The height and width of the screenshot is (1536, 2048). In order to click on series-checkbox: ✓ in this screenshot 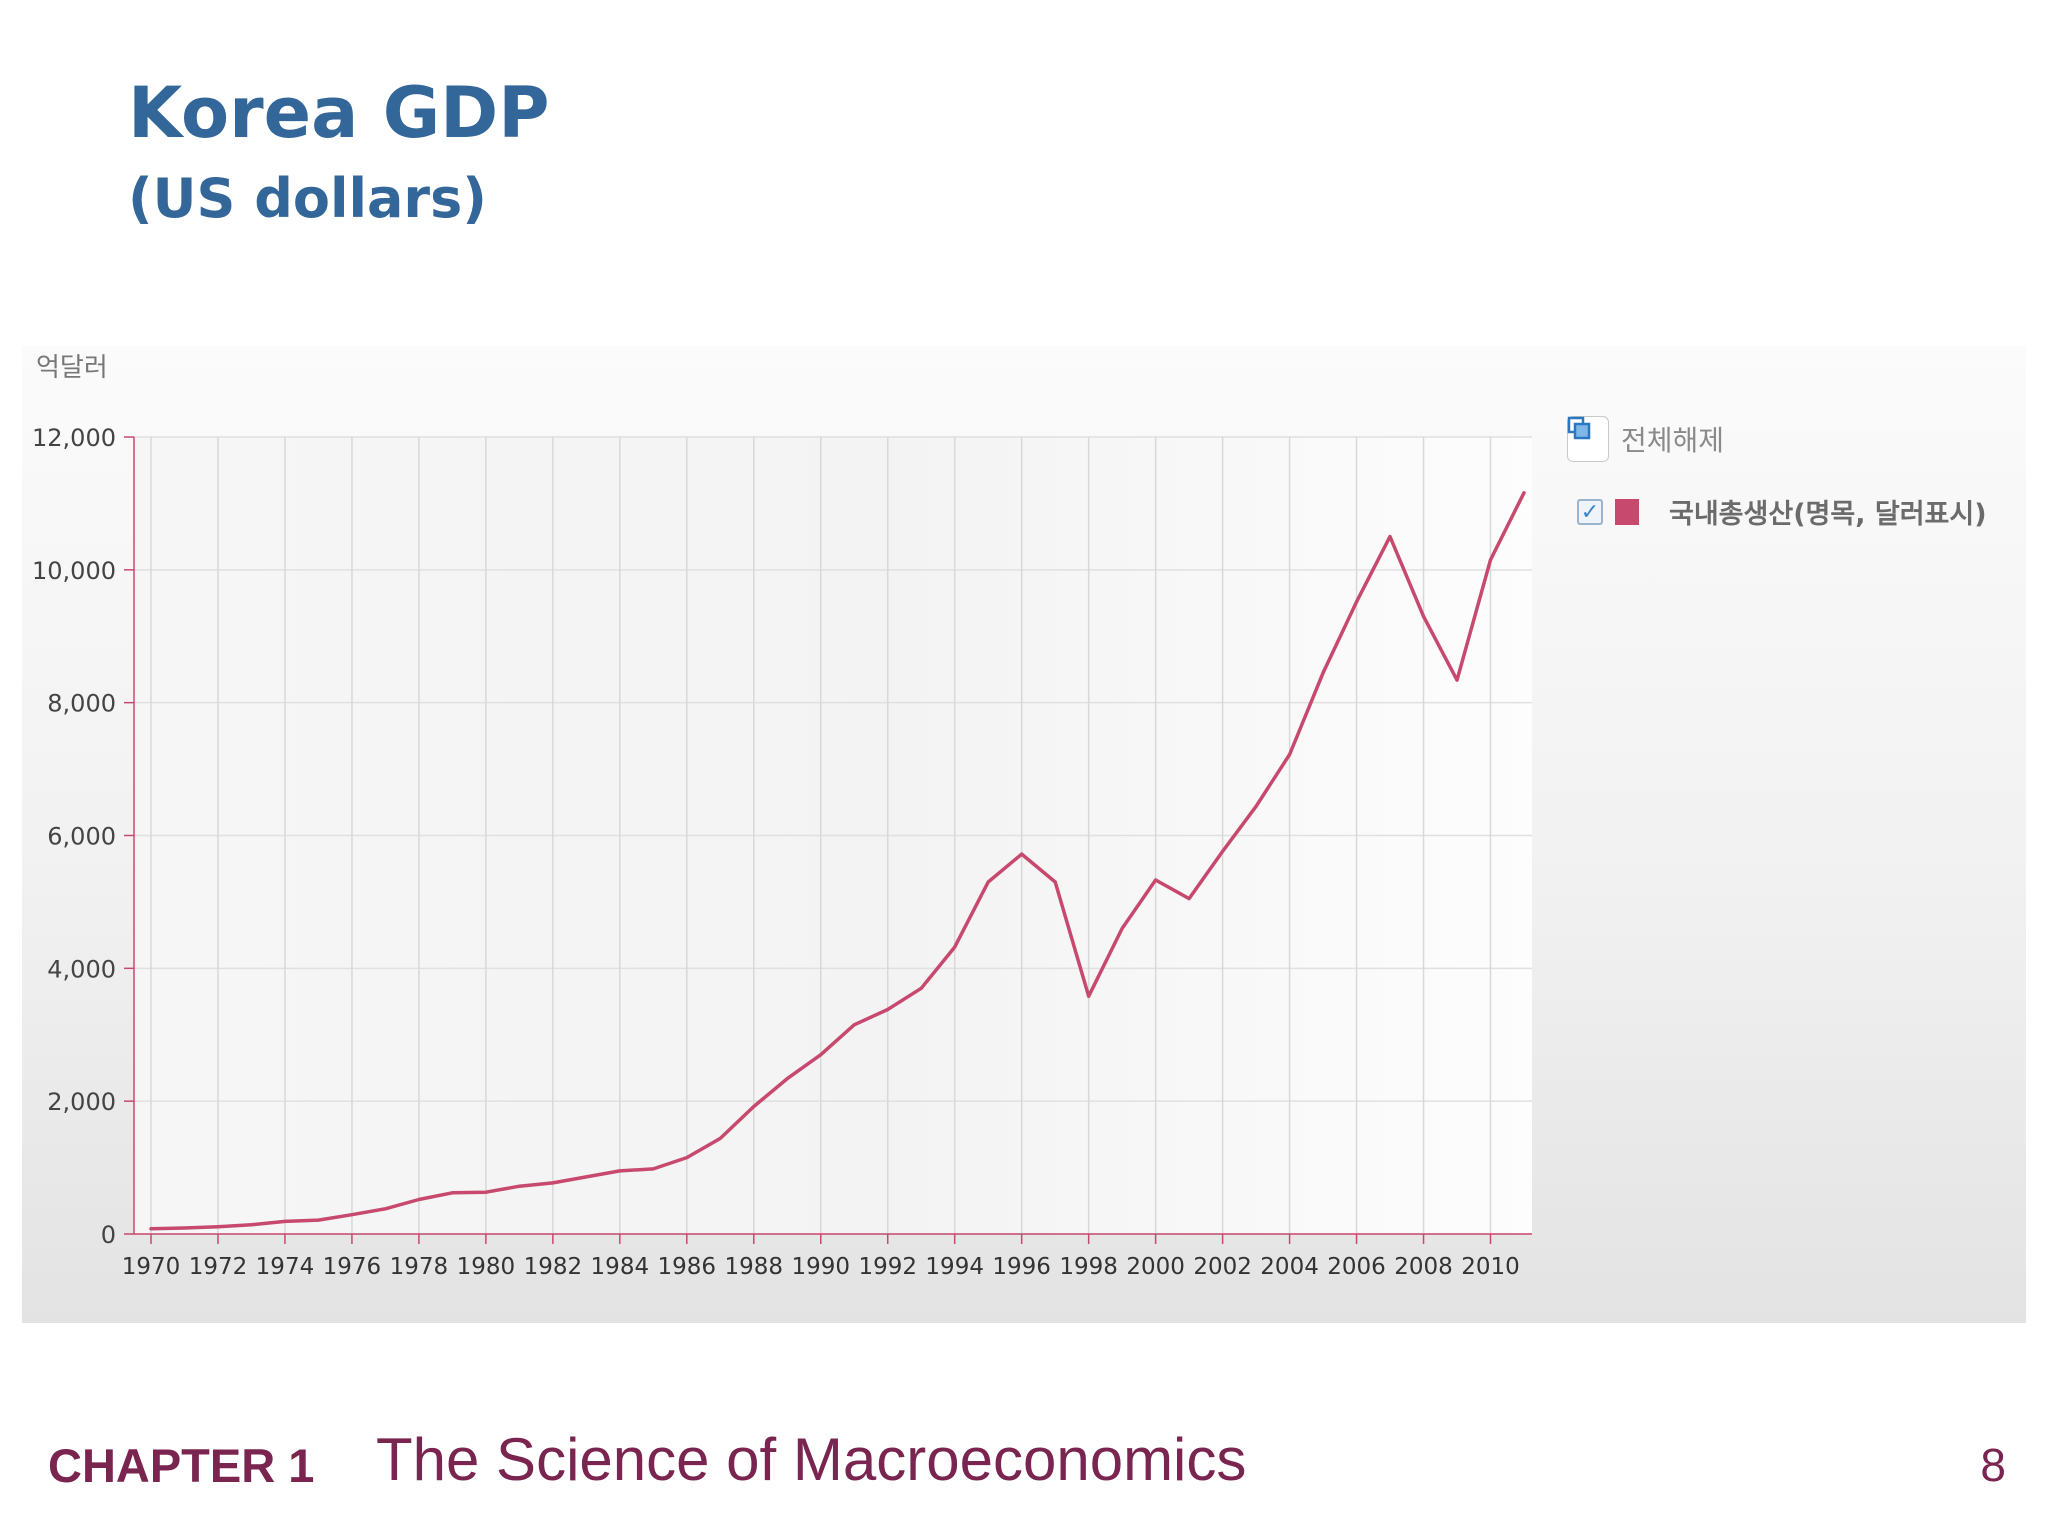, I will do `click(1590, 511)`.